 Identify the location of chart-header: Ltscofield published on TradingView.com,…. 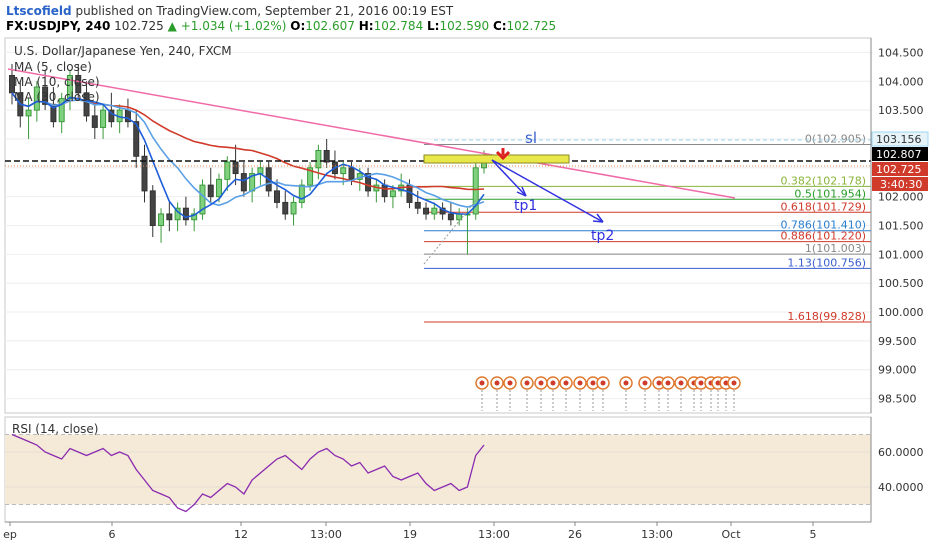
(466, 18).